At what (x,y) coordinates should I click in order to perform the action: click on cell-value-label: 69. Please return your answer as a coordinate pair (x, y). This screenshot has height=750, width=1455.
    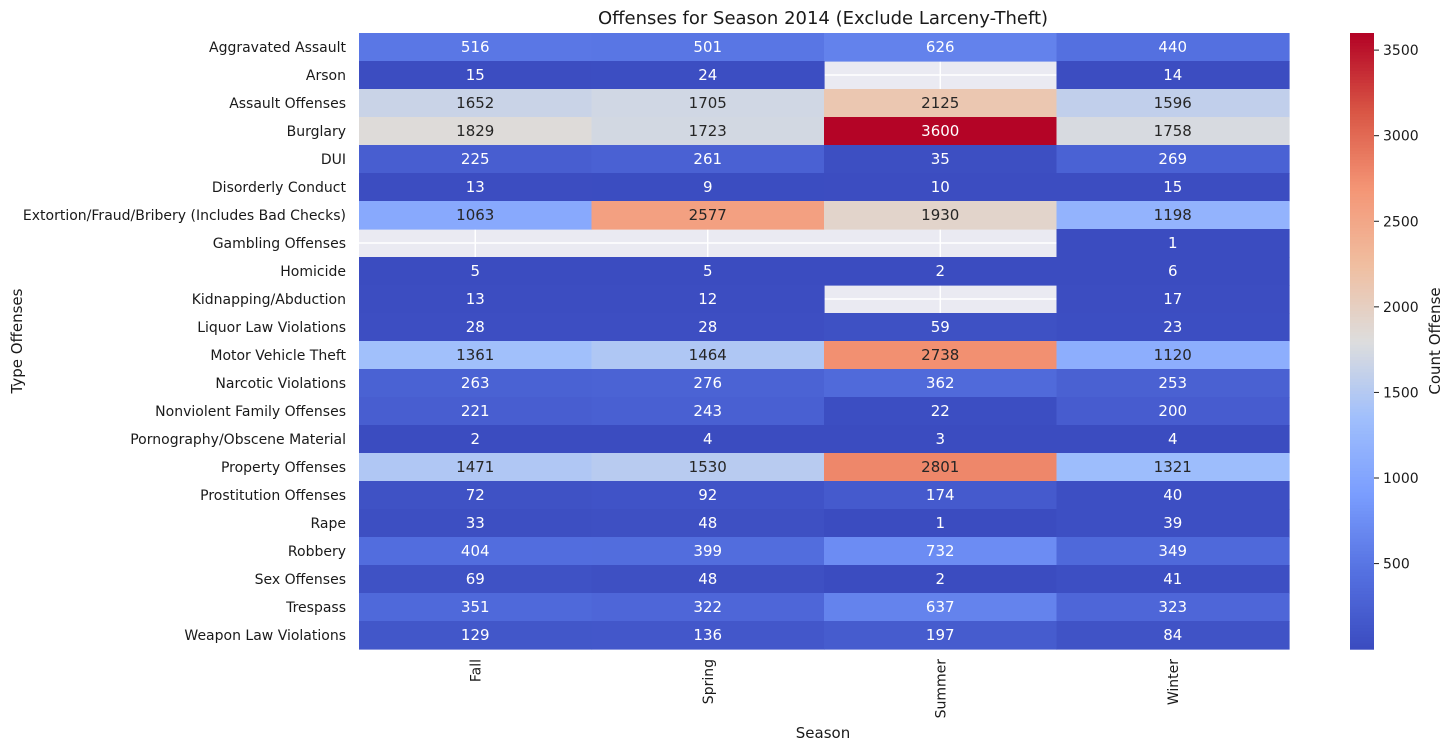
    Looking at the image, I should click on (475, 579).